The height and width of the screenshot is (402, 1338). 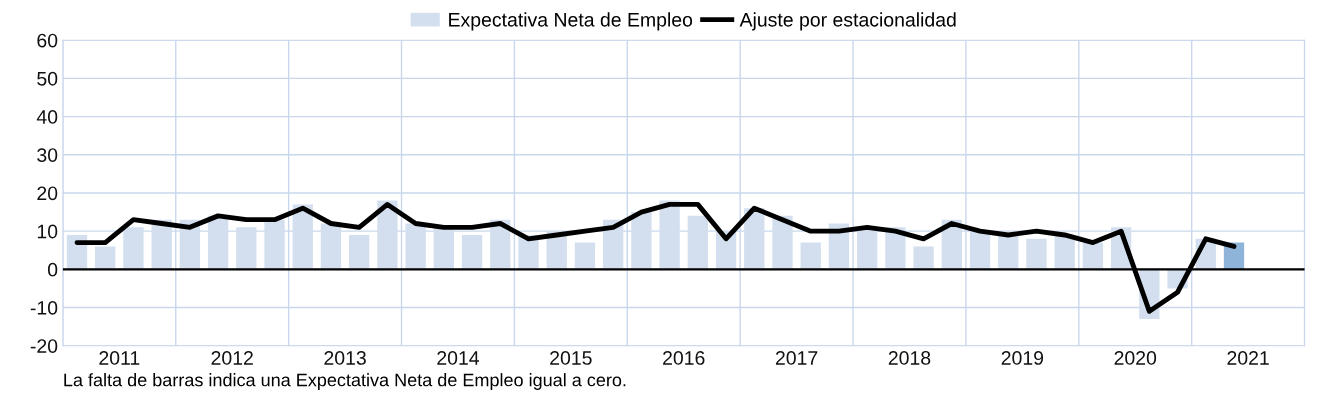 What do you see at coordinates (119, 358) in the screenshot?
I see `x-tick-label: 2011` at bounding box center [119, 358].